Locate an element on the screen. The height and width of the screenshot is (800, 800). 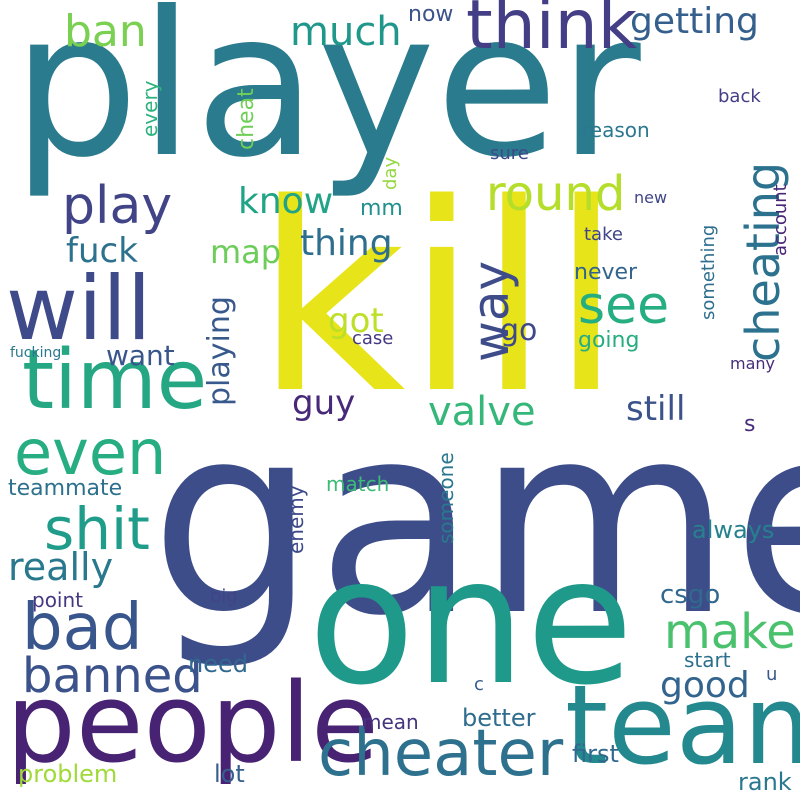
word-will: will is located at coordinates (79, 308).